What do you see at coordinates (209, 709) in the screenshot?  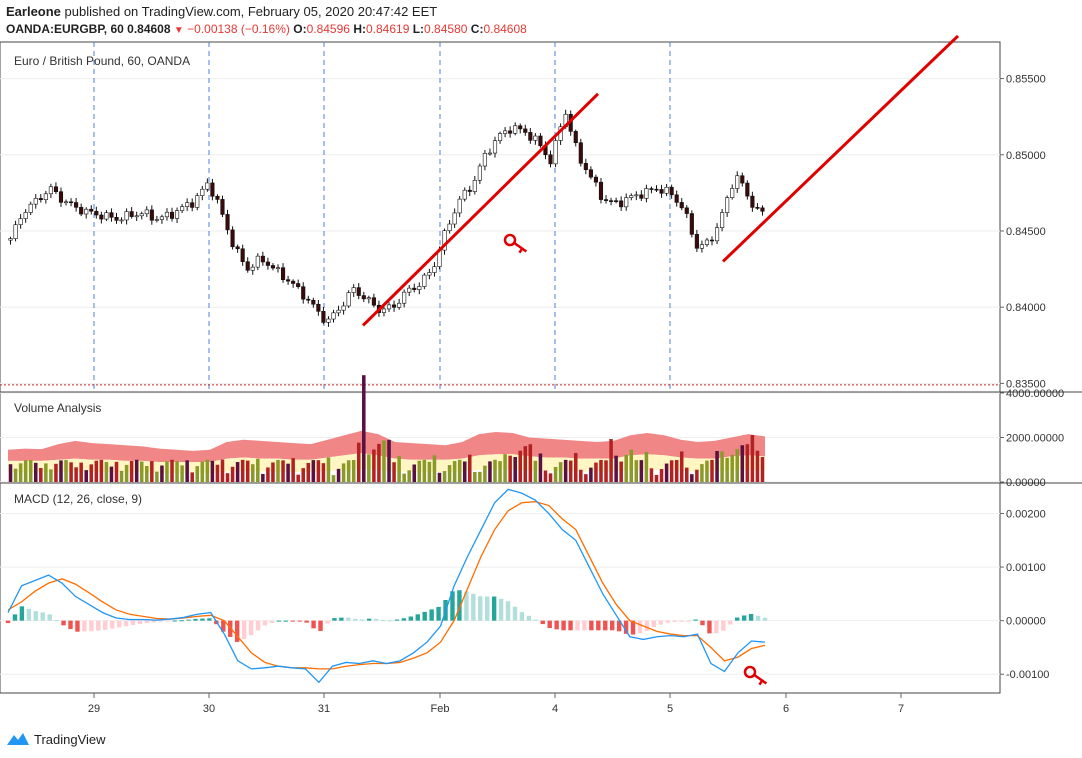 I see `x-tick-label: 30` at bounding box center [209, 709].